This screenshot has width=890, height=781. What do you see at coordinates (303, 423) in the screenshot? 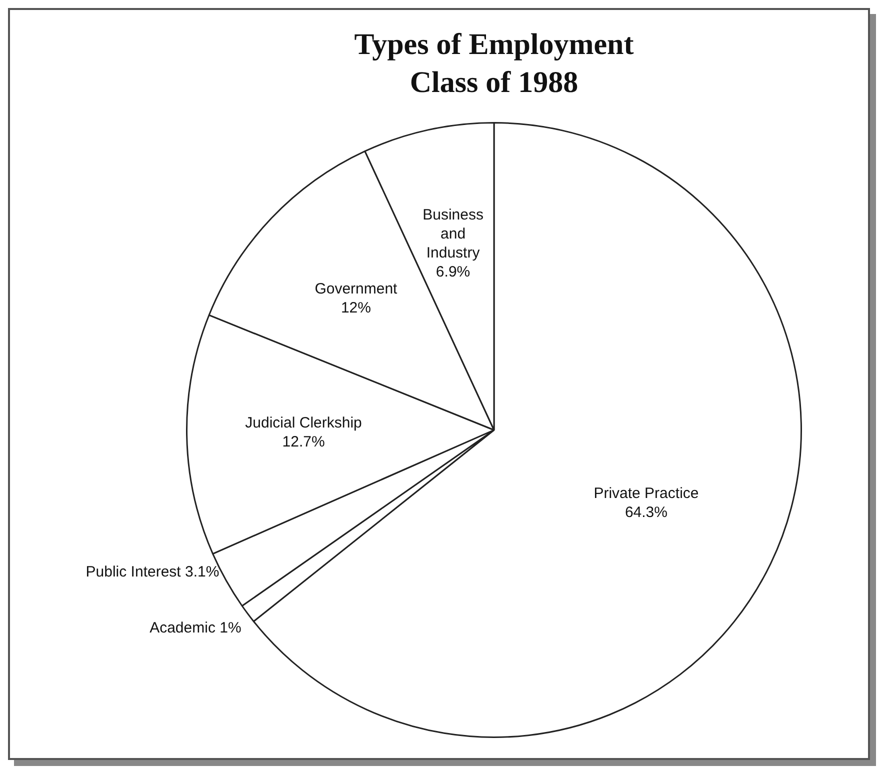
I see `slice-label: Judicial Clerkship` at bounding box center [303, 423].